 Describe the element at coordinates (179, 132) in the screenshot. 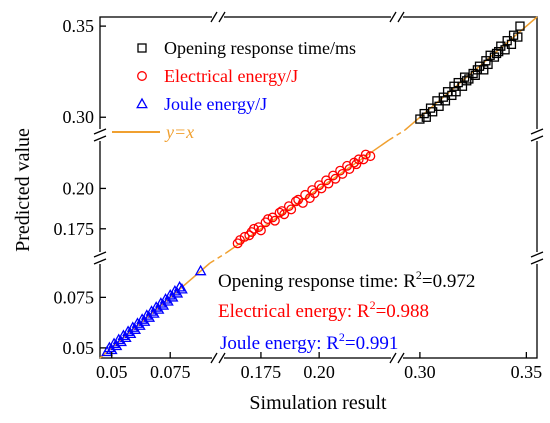

I see `legend-reference-label: y=x` at that location.